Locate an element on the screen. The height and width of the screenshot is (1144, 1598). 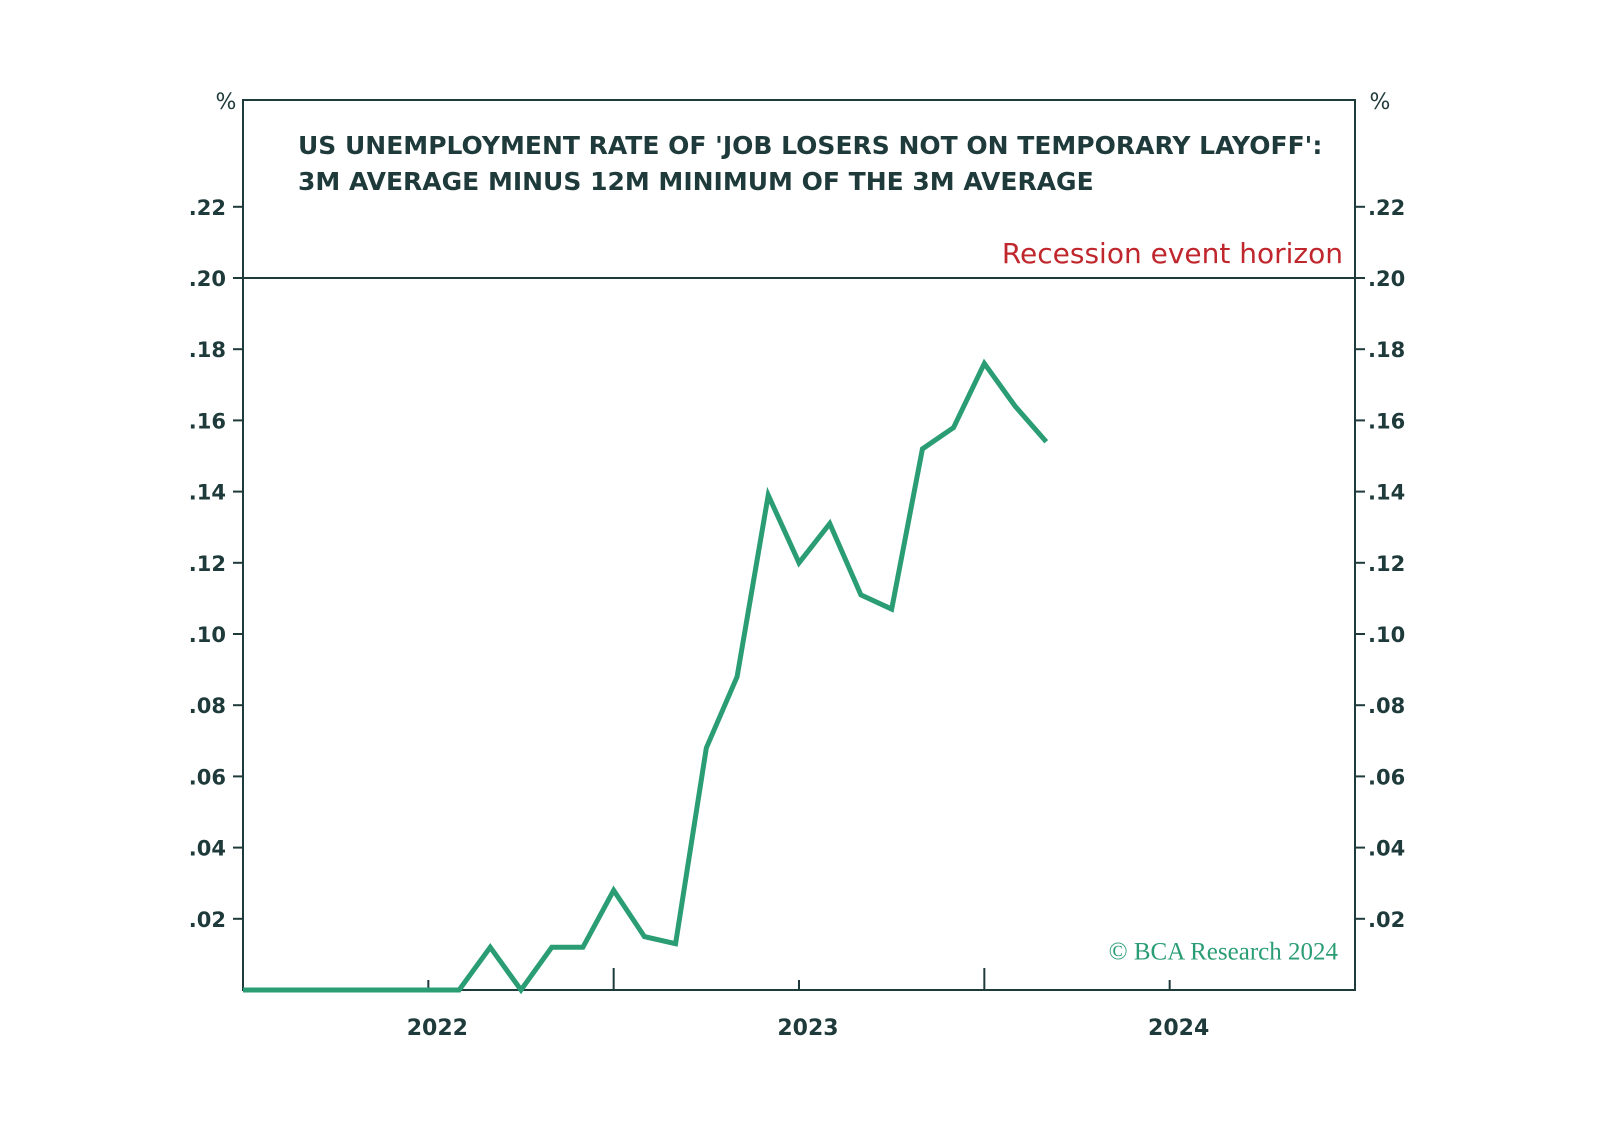
y-tick-label: .20 is located at coordinates (207, 279).